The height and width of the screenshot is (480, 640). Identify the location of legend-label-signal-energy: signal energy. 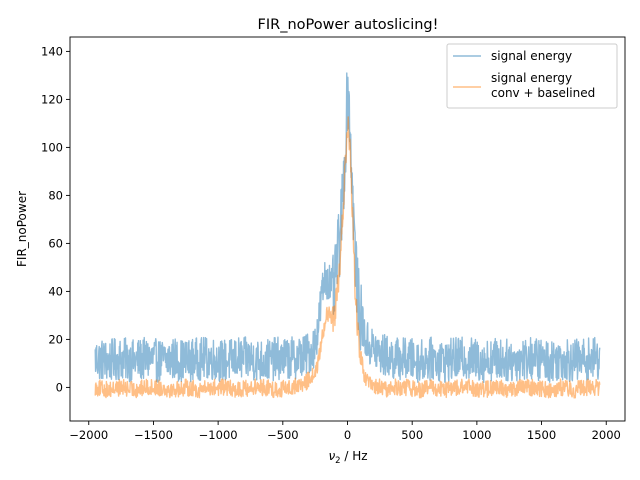
(531, 56).